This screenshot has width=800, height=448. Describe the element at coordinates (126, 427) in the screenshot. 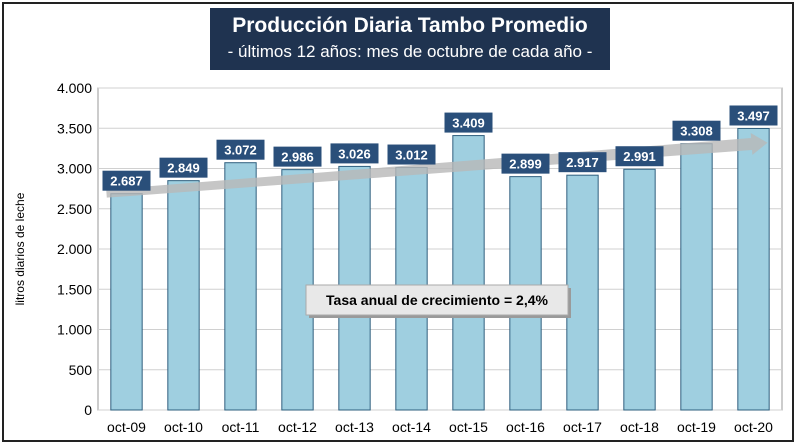

I see `x-tick-label: oct-09` at that location.